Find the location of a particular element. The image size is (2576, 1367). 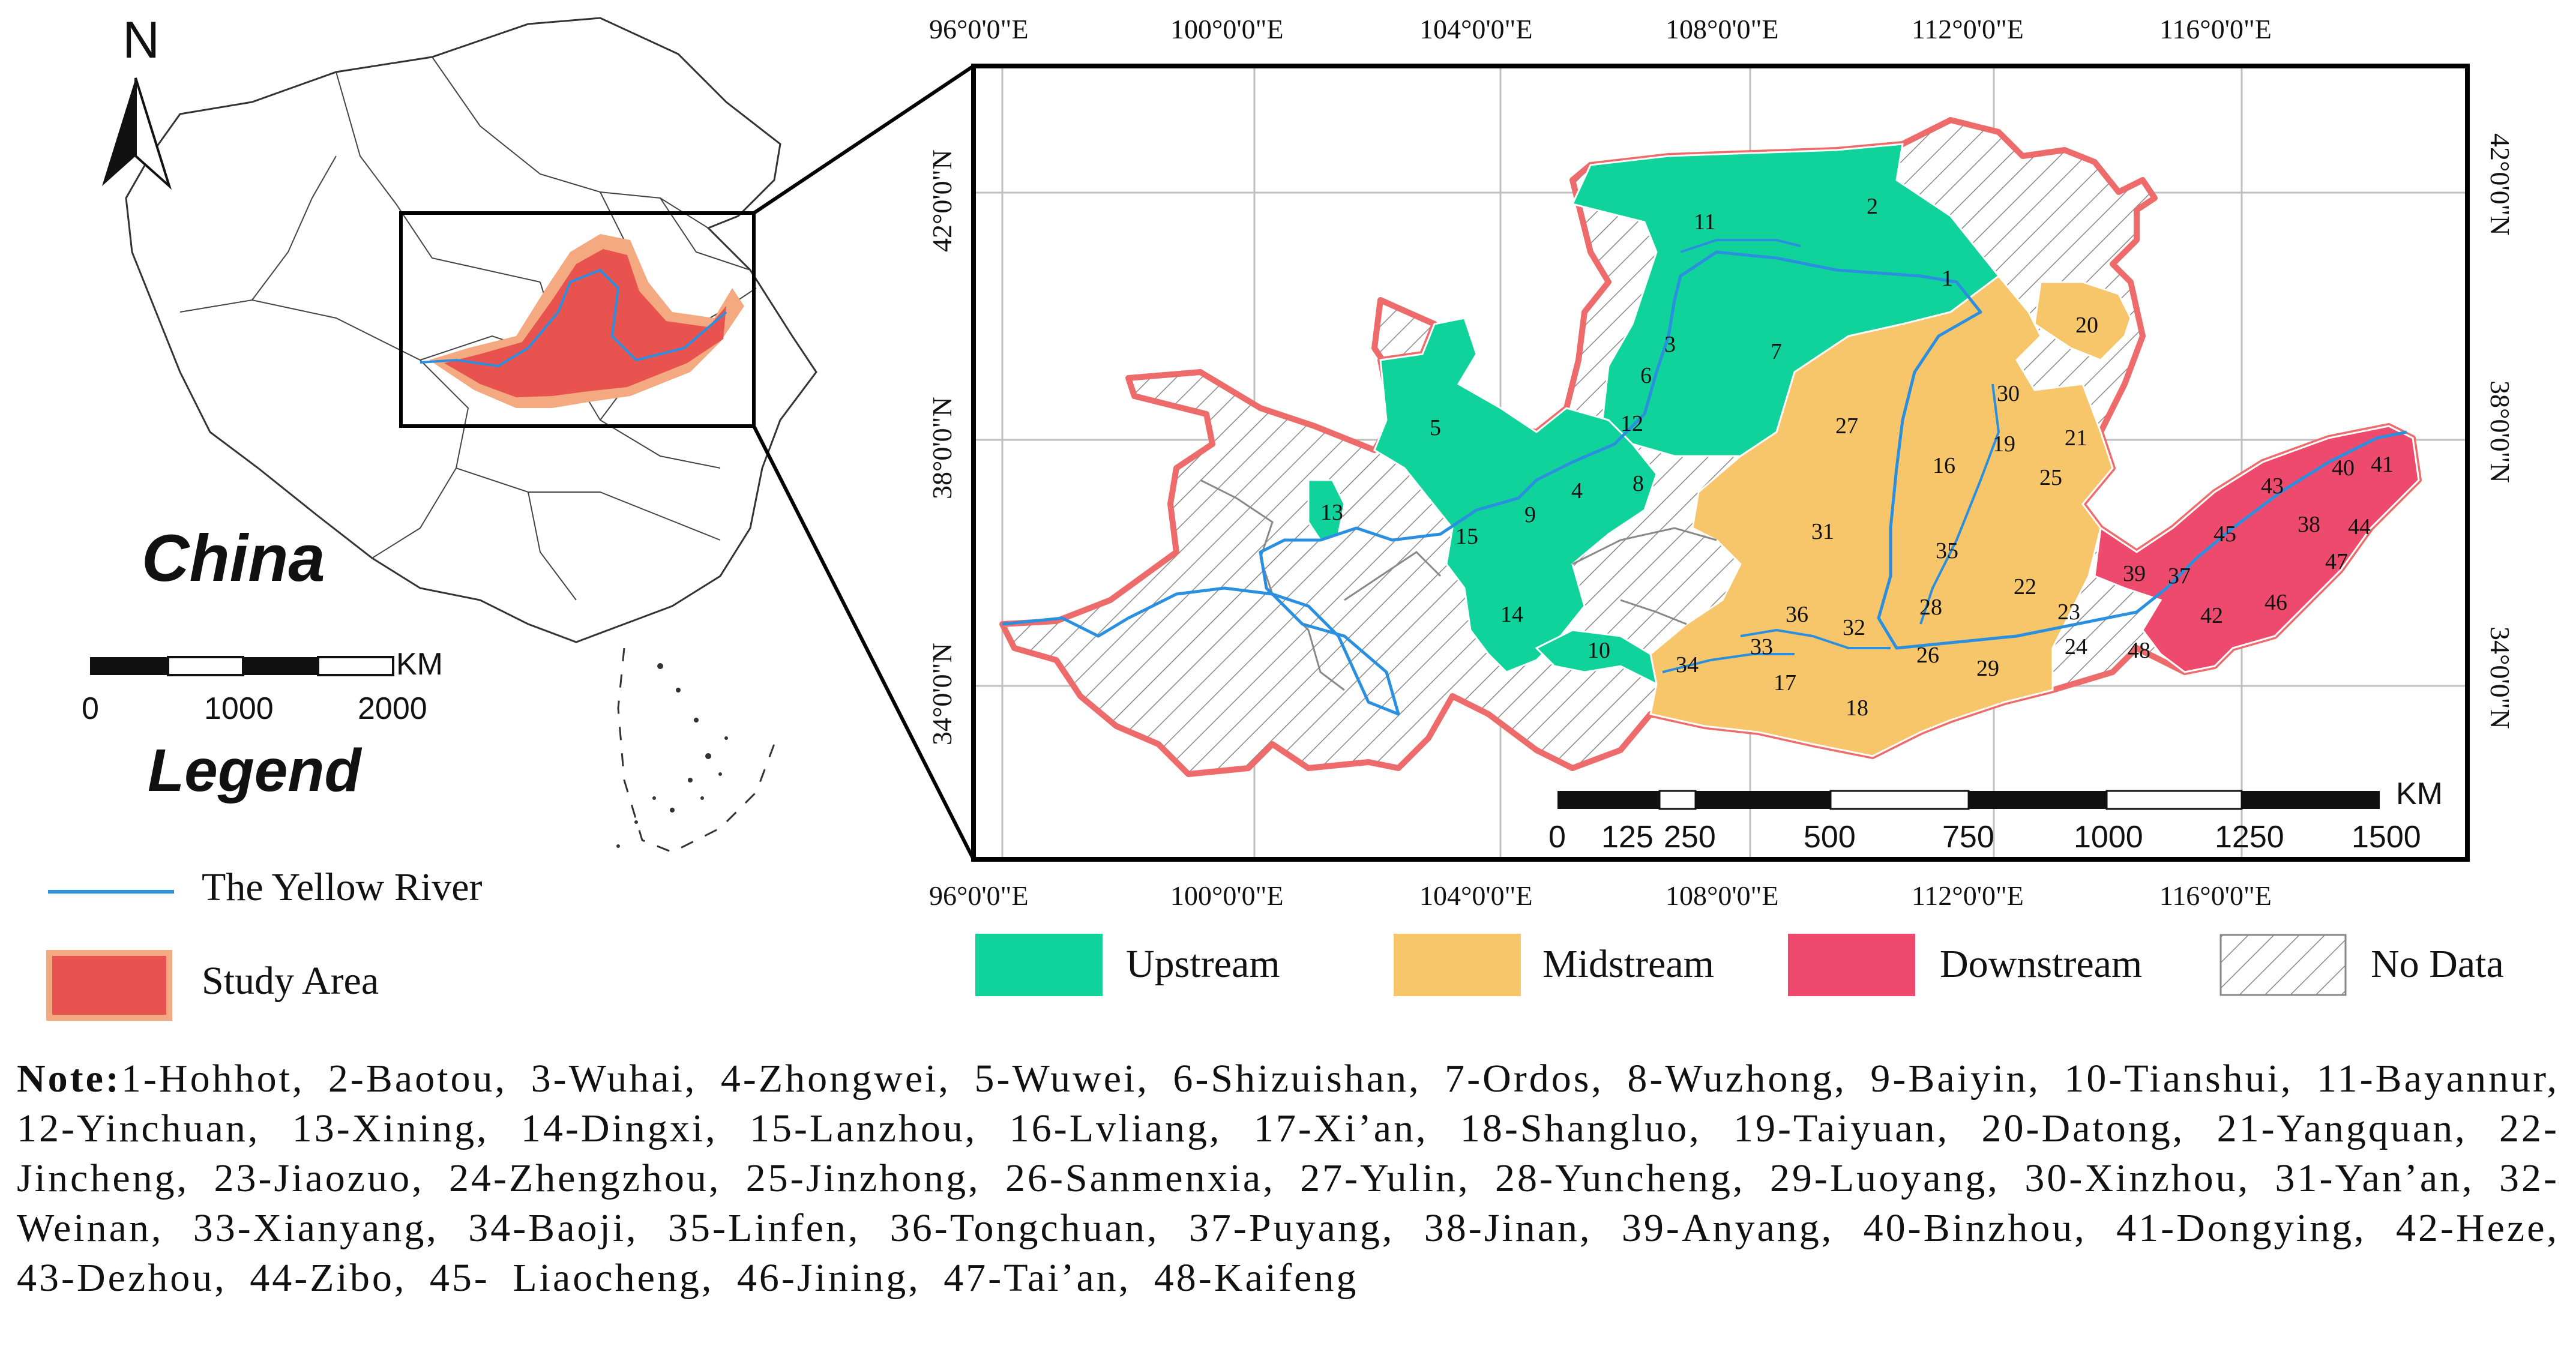

region-label-13: 13 is located at coordinates (1331, 512).